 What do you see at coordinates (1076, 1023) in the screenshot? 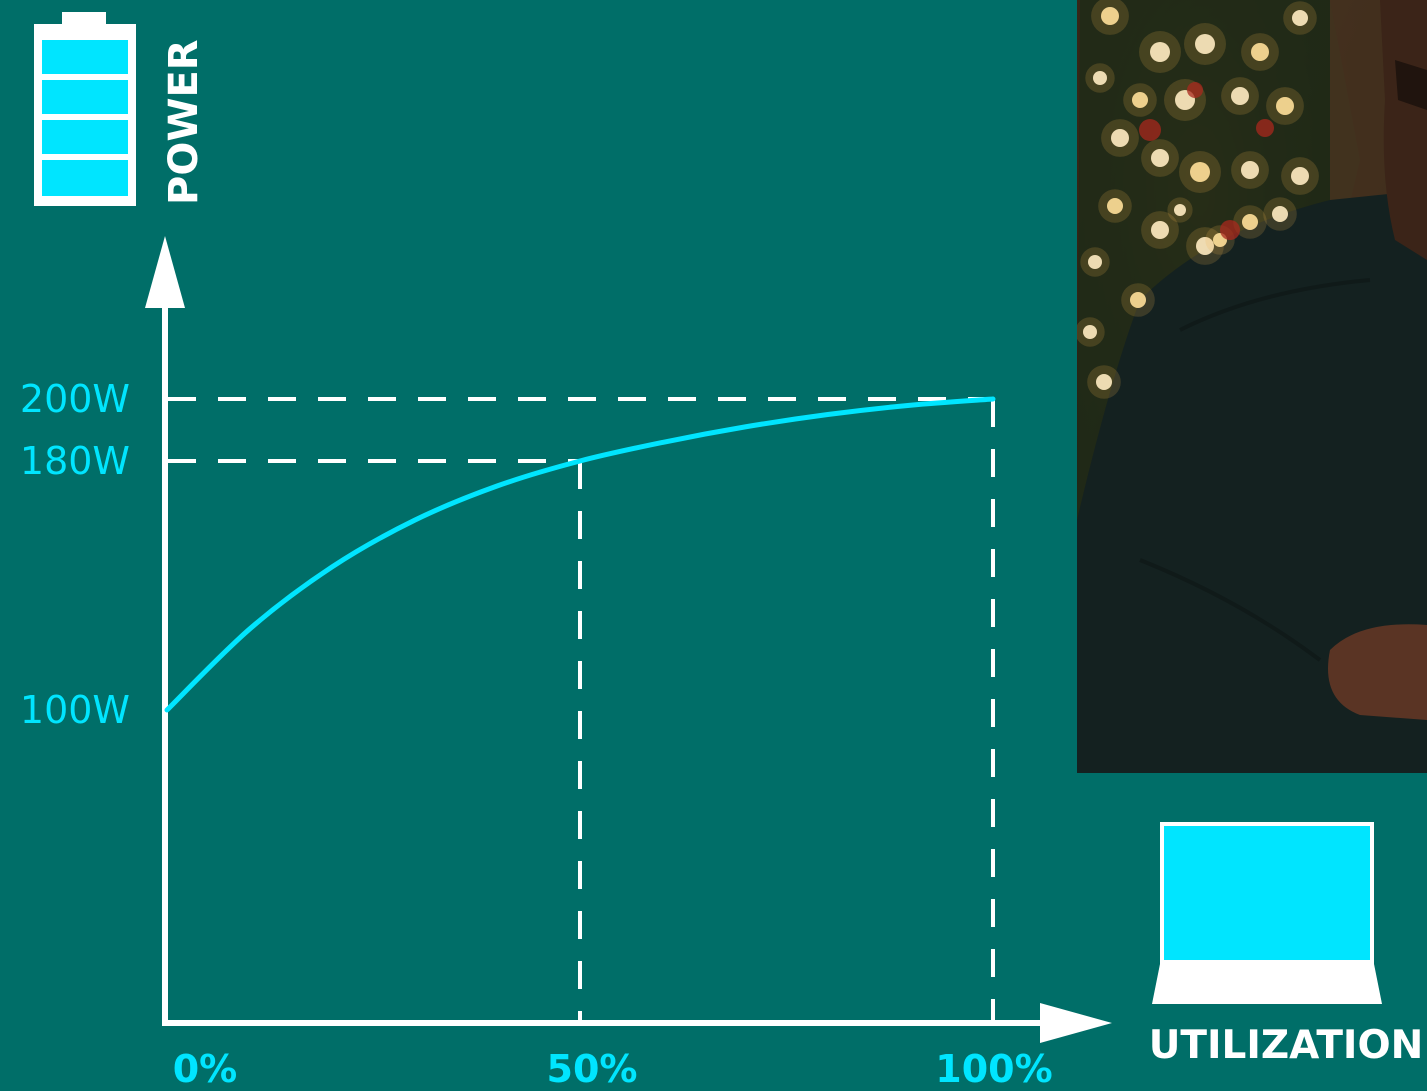
I see `x-axis-arrow` at bounding box center [1076, 1023].